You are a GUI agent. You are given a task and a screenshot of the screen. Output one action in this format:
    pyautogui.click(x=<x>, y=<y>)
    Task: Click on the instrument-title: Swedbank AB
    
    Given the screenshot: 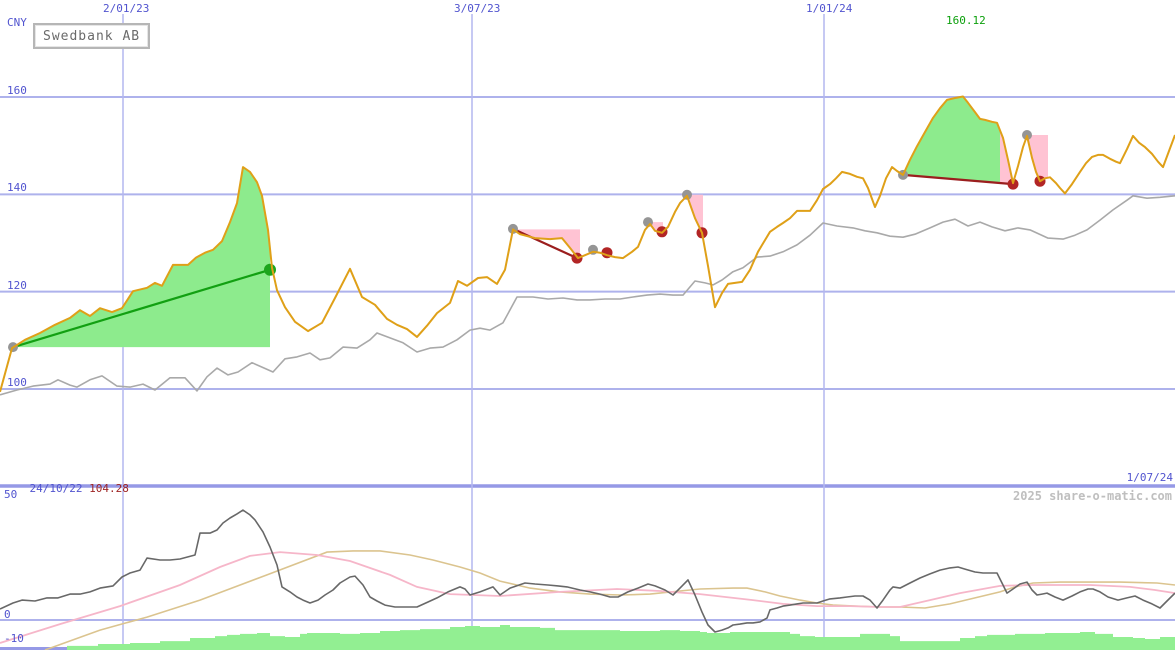 What is the action you would take?
    pyautogui.click(x=92, y=36)
    